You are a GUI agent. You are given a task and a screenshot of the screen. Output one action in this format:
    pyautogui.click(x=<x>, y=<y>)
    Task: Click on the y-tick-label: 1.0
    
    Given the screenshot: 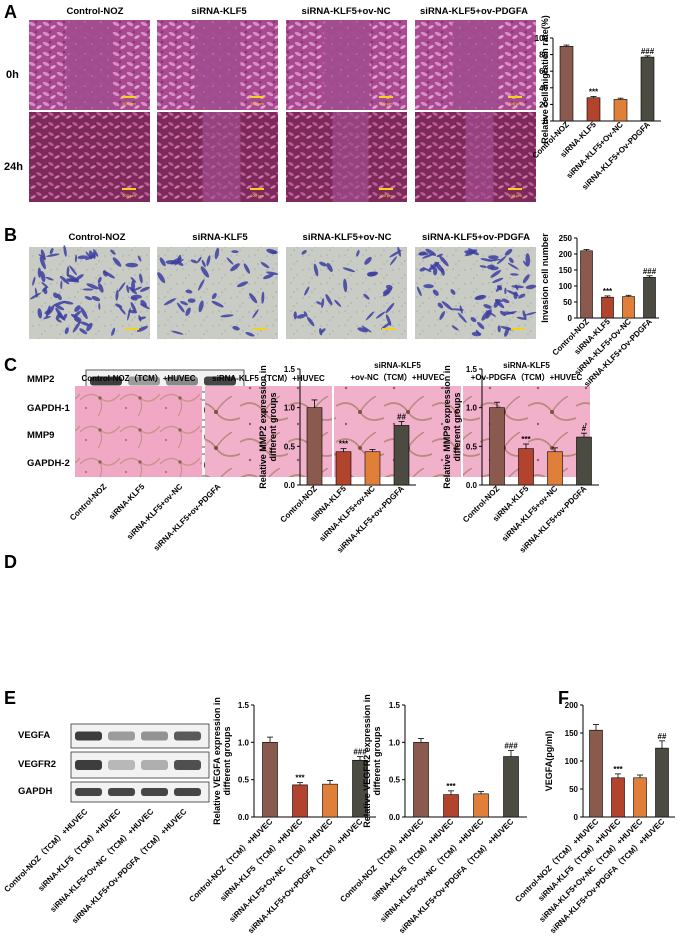 What is the action you would take?
    pyautogui.click(x=472, y=408)
    